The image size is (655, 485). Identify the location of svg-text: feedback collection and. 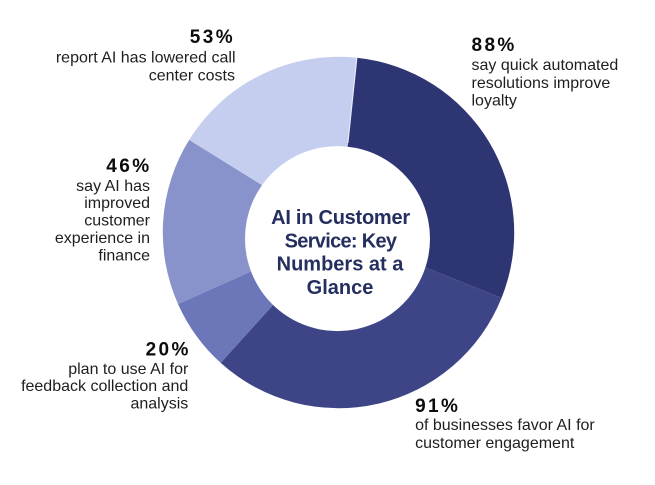
(104, 386).